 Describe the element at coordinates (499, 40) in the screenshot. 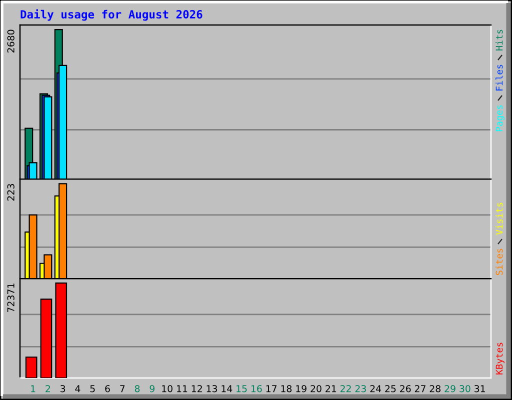

I see `text: Hits` at that location.